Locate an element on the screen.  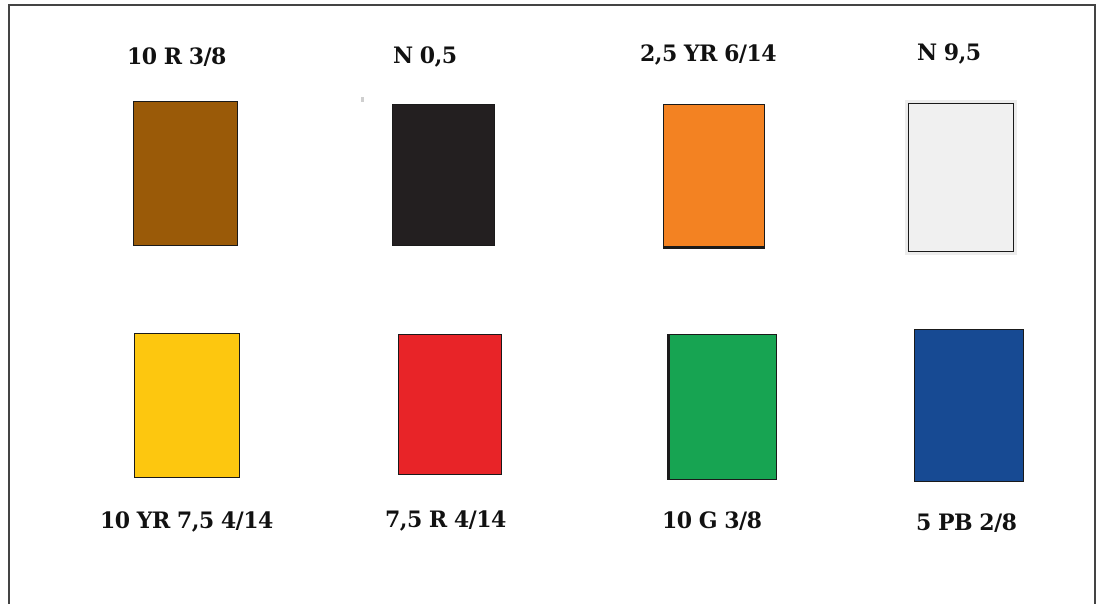
swatch-label-10g-3-8: 10 G 3/8 is located at coordinates (712, 521).